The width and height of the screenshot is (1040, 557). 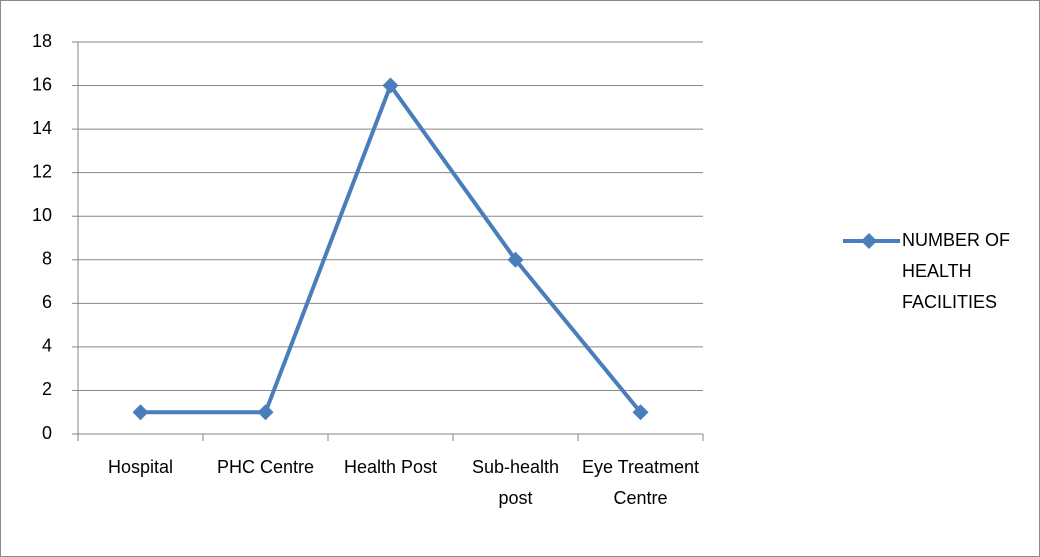 What do you see at coordinates (42, 128) in the screenshot?
I see `y-tick-label: 14` at bounding box center [42, 128].